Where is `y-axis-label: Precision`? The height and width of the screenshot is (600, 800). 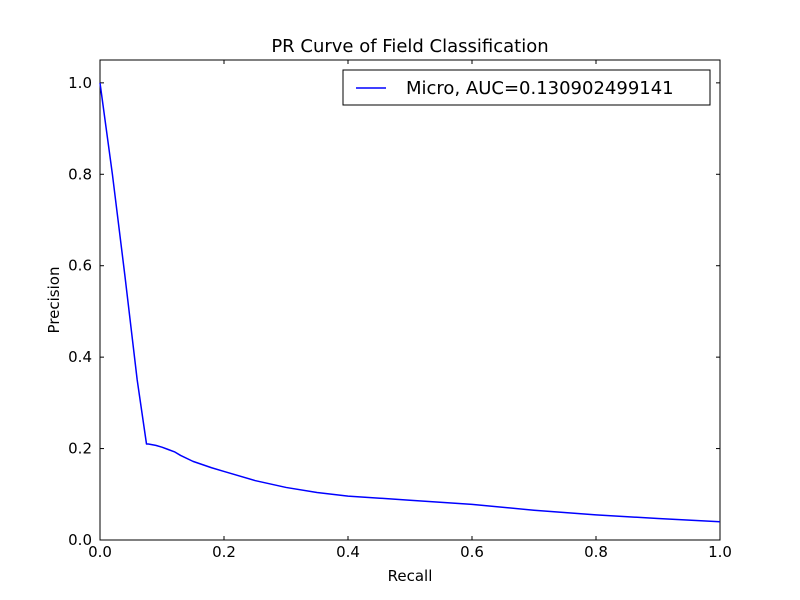
y-axis-label: Precision is located at coordinates (54, 300).